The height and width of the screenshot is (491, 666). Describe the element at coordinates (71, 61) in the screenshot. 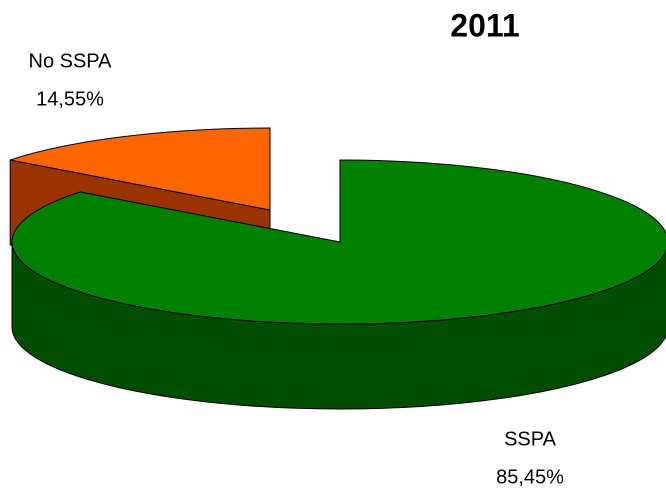

I see `slice-label: No SSPA` at that location.